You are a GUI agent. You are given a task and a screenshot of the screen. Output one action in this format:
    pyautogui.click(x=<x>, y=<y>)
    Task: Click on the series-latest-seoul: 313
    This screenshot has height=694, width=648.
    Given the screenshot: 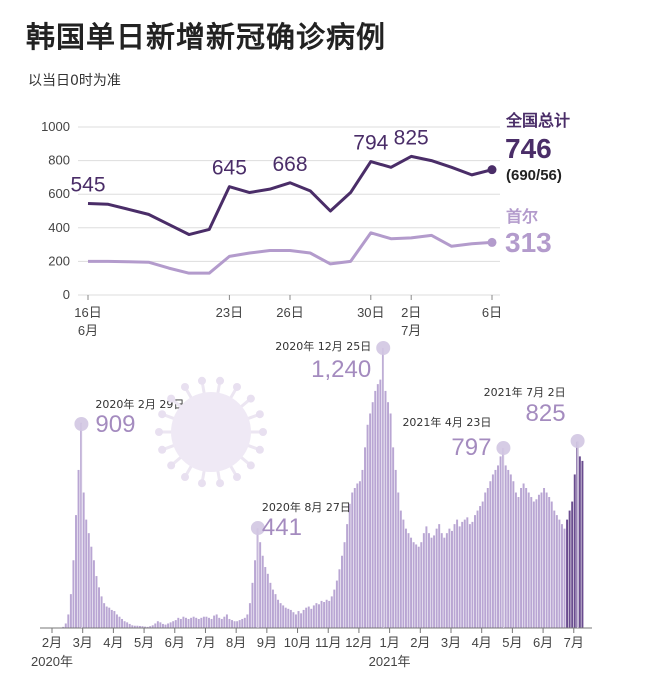 What is the action you would take?
    pyautogui.click(x=528, y=242)
    